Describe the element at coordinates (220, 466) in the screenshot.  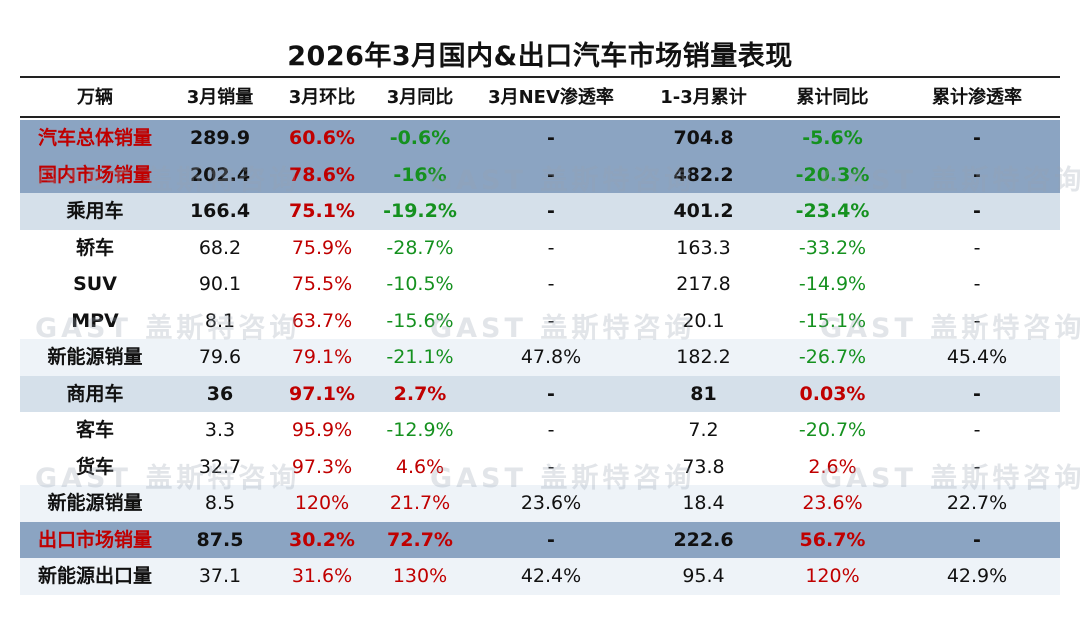
I see `cell-march-sales: 32.7` at that location.